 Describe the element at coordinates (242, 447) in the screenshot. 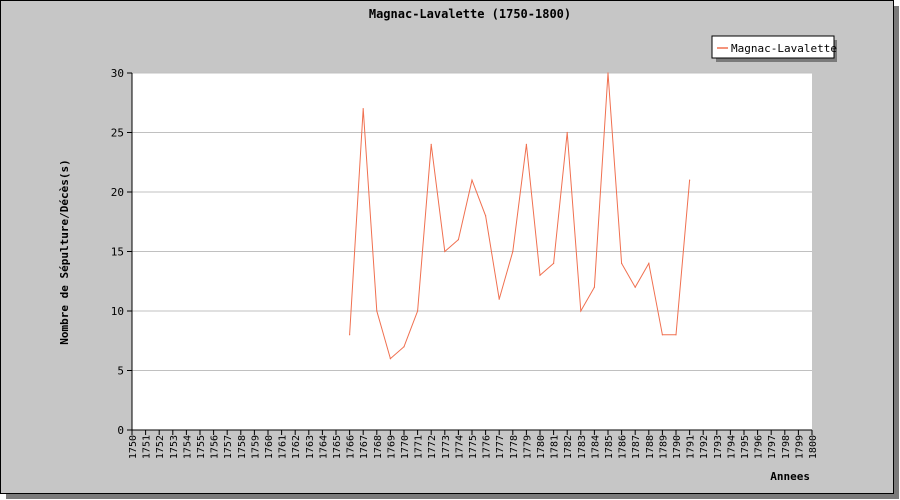

I see `x-tick-label: 1758` at that location.